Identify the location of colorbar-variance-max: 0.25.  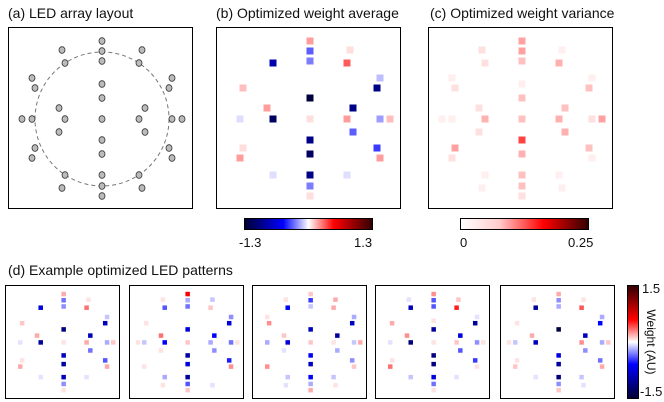
(581, 242).